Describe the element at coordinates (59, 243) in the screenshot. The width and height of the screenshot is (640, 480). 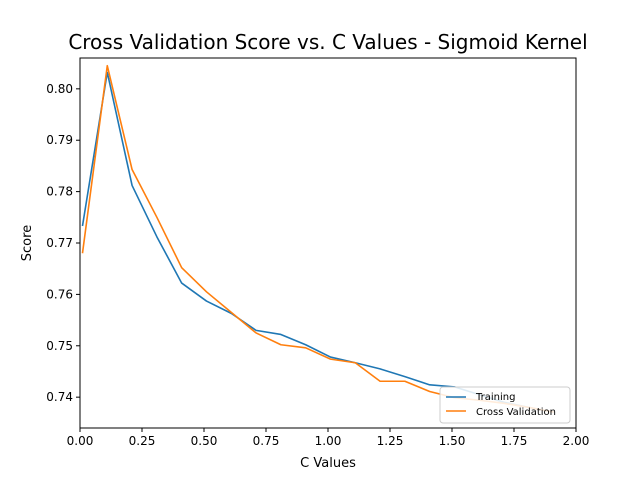
I see `y-tick-label: 0.77` at that location.